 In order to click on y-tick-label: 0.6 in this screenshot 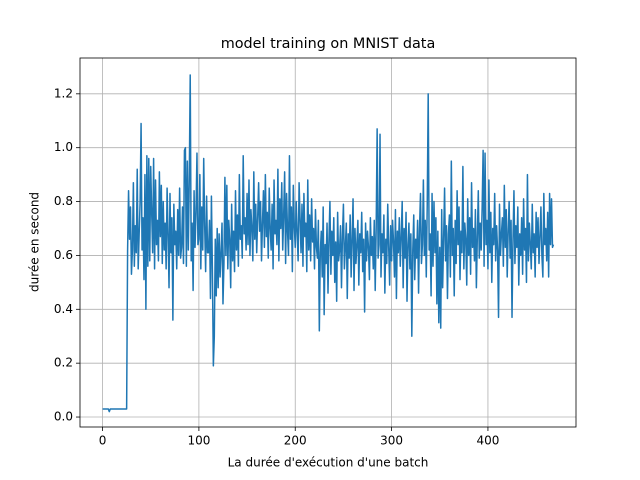, I will do `click(63, 255)`.